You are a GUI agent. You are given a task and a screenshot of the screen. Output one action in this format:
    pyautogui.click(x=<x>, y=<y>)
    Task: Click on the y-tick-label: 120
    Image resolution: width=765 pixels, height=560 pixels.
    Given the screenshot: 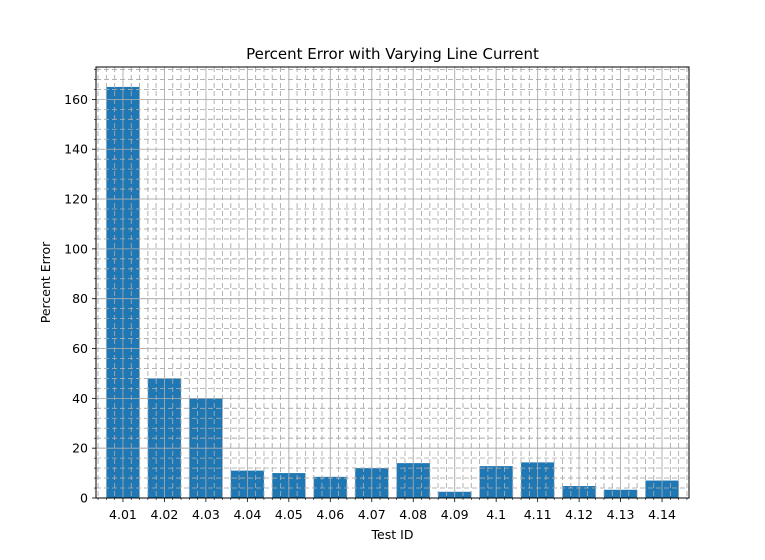 What is the action you would take?
    pyautogui.click(x=76, y=199)
    